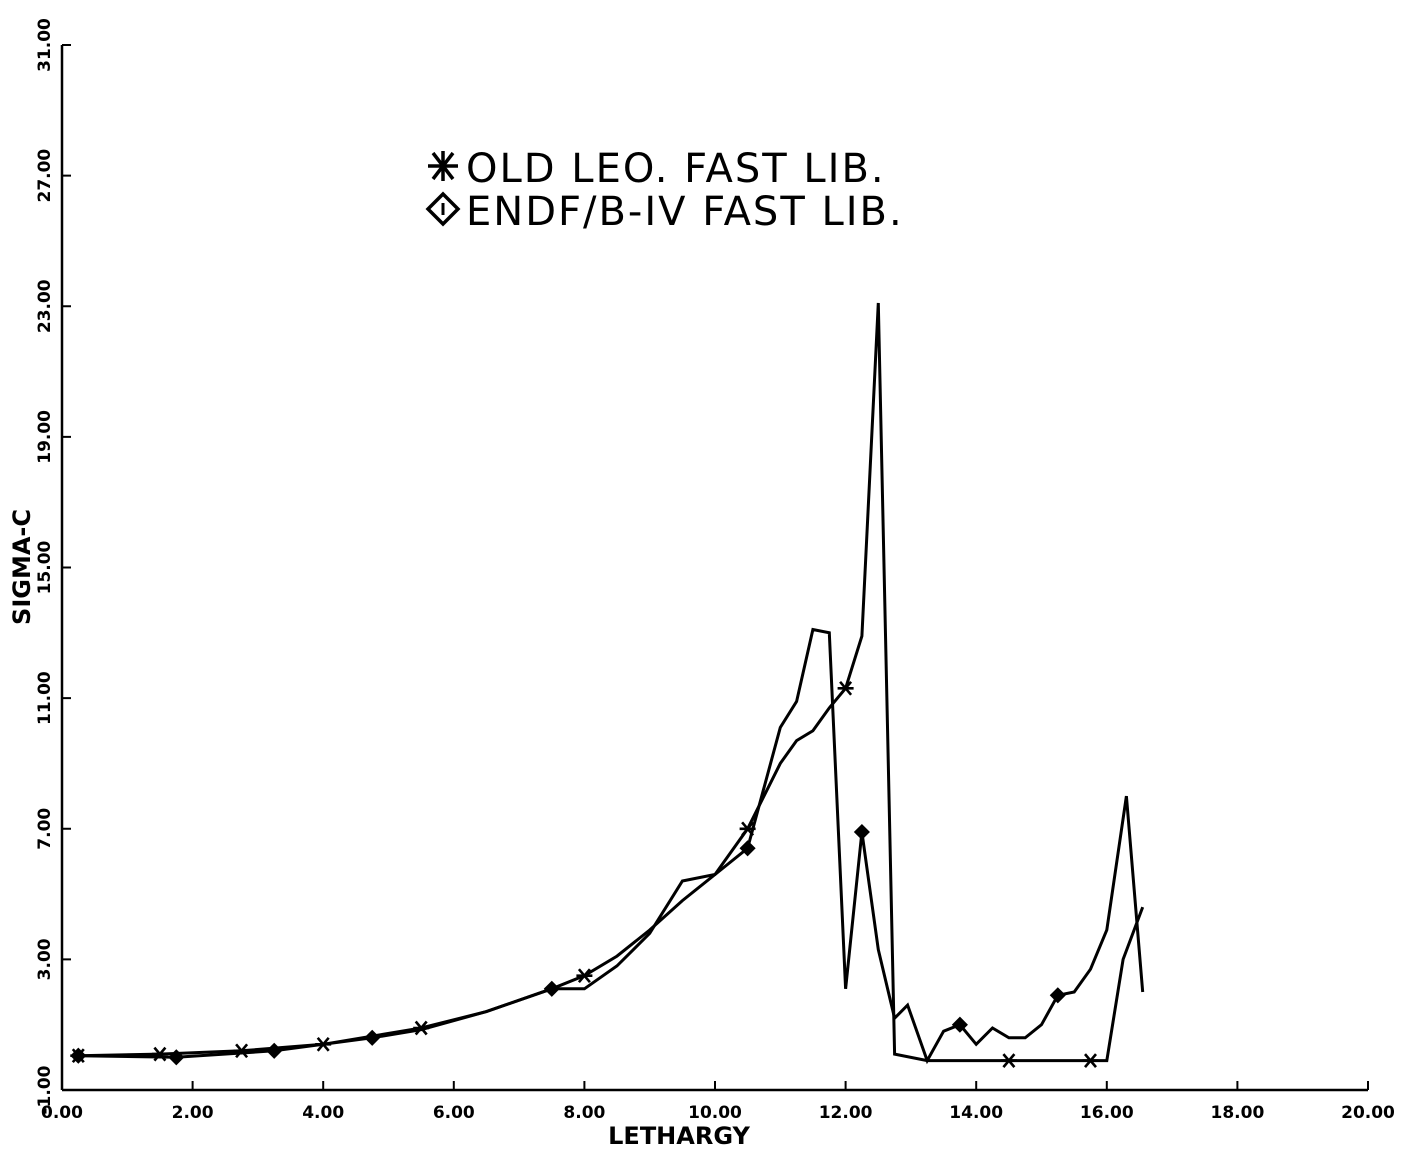 This screenshot has width=1412, height=1152. Describe the element at coordinates (45, 176) in the screenshot. I see `y-tick-label: 27.00` at that location.